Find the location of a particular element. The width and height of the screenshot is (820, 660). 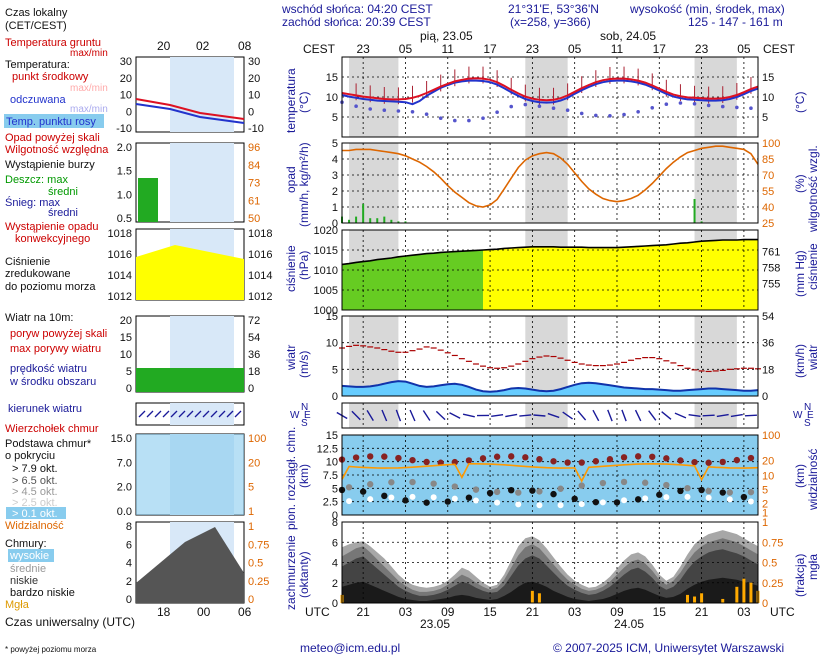

legend-felt-maxmin: max/min is located at coordinates (89, 109).